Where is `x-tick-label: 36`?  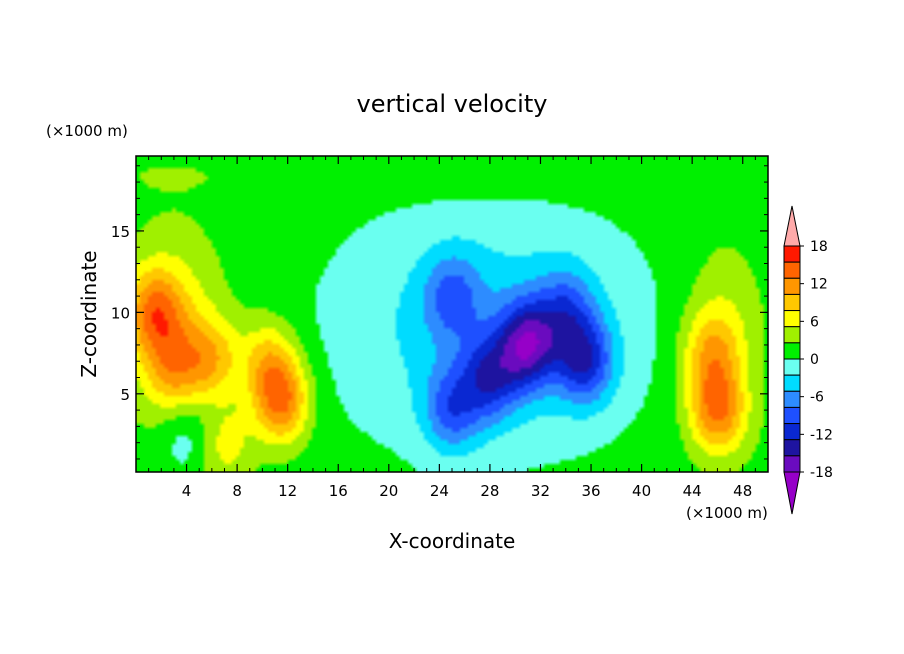 x-tick-label: 36 is located at coordinates (590, 491).